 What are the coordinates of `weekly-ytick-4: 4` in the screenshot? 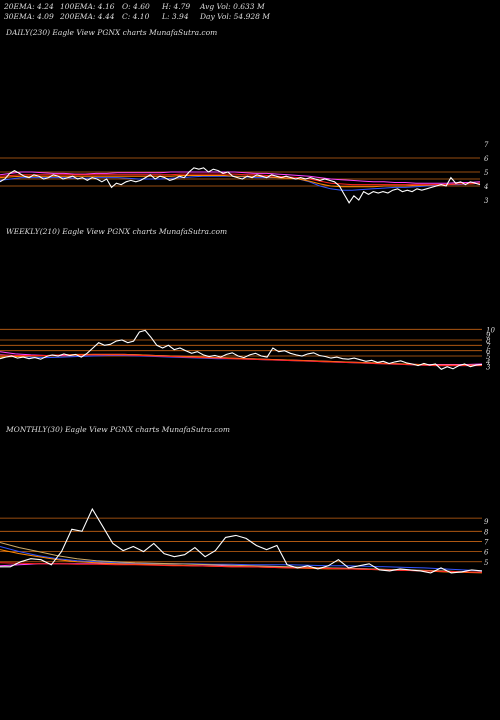 It's located at (487, 362).